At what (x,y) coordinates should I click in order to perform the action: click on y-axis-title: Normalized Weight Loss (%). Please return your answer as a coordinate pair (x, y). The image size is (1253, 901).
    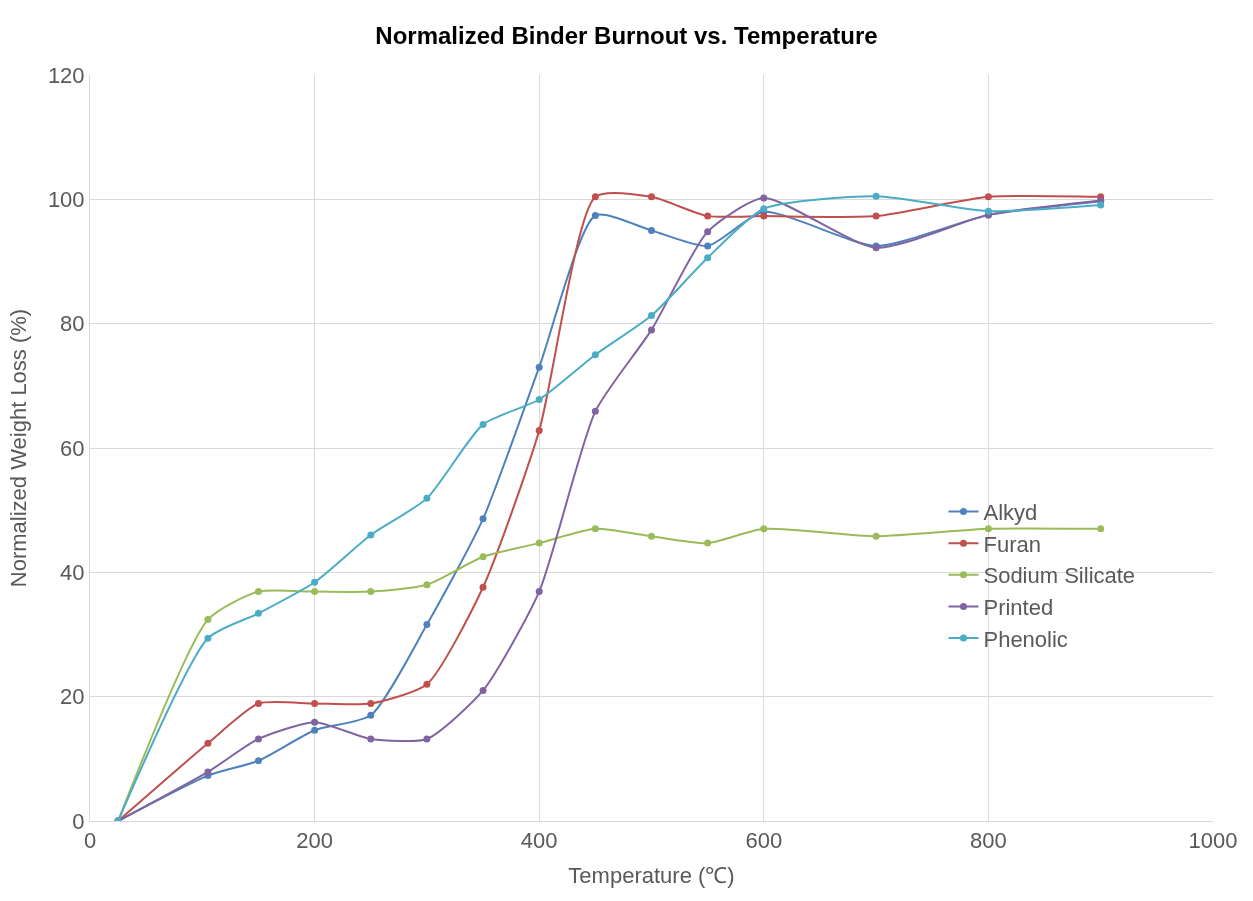
    Looking at the image, I should click on (18, 448).